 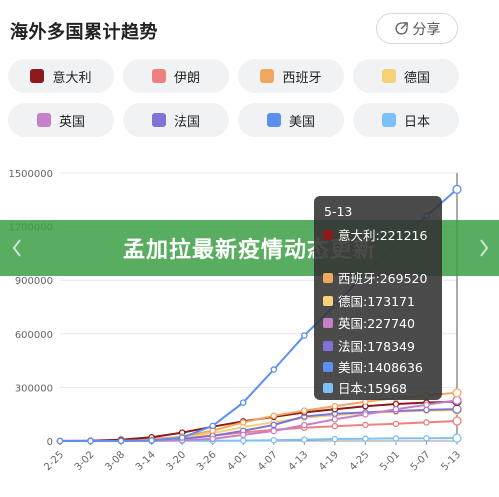 I want to click on legend-label: 美国, so click(x=301, y=122).